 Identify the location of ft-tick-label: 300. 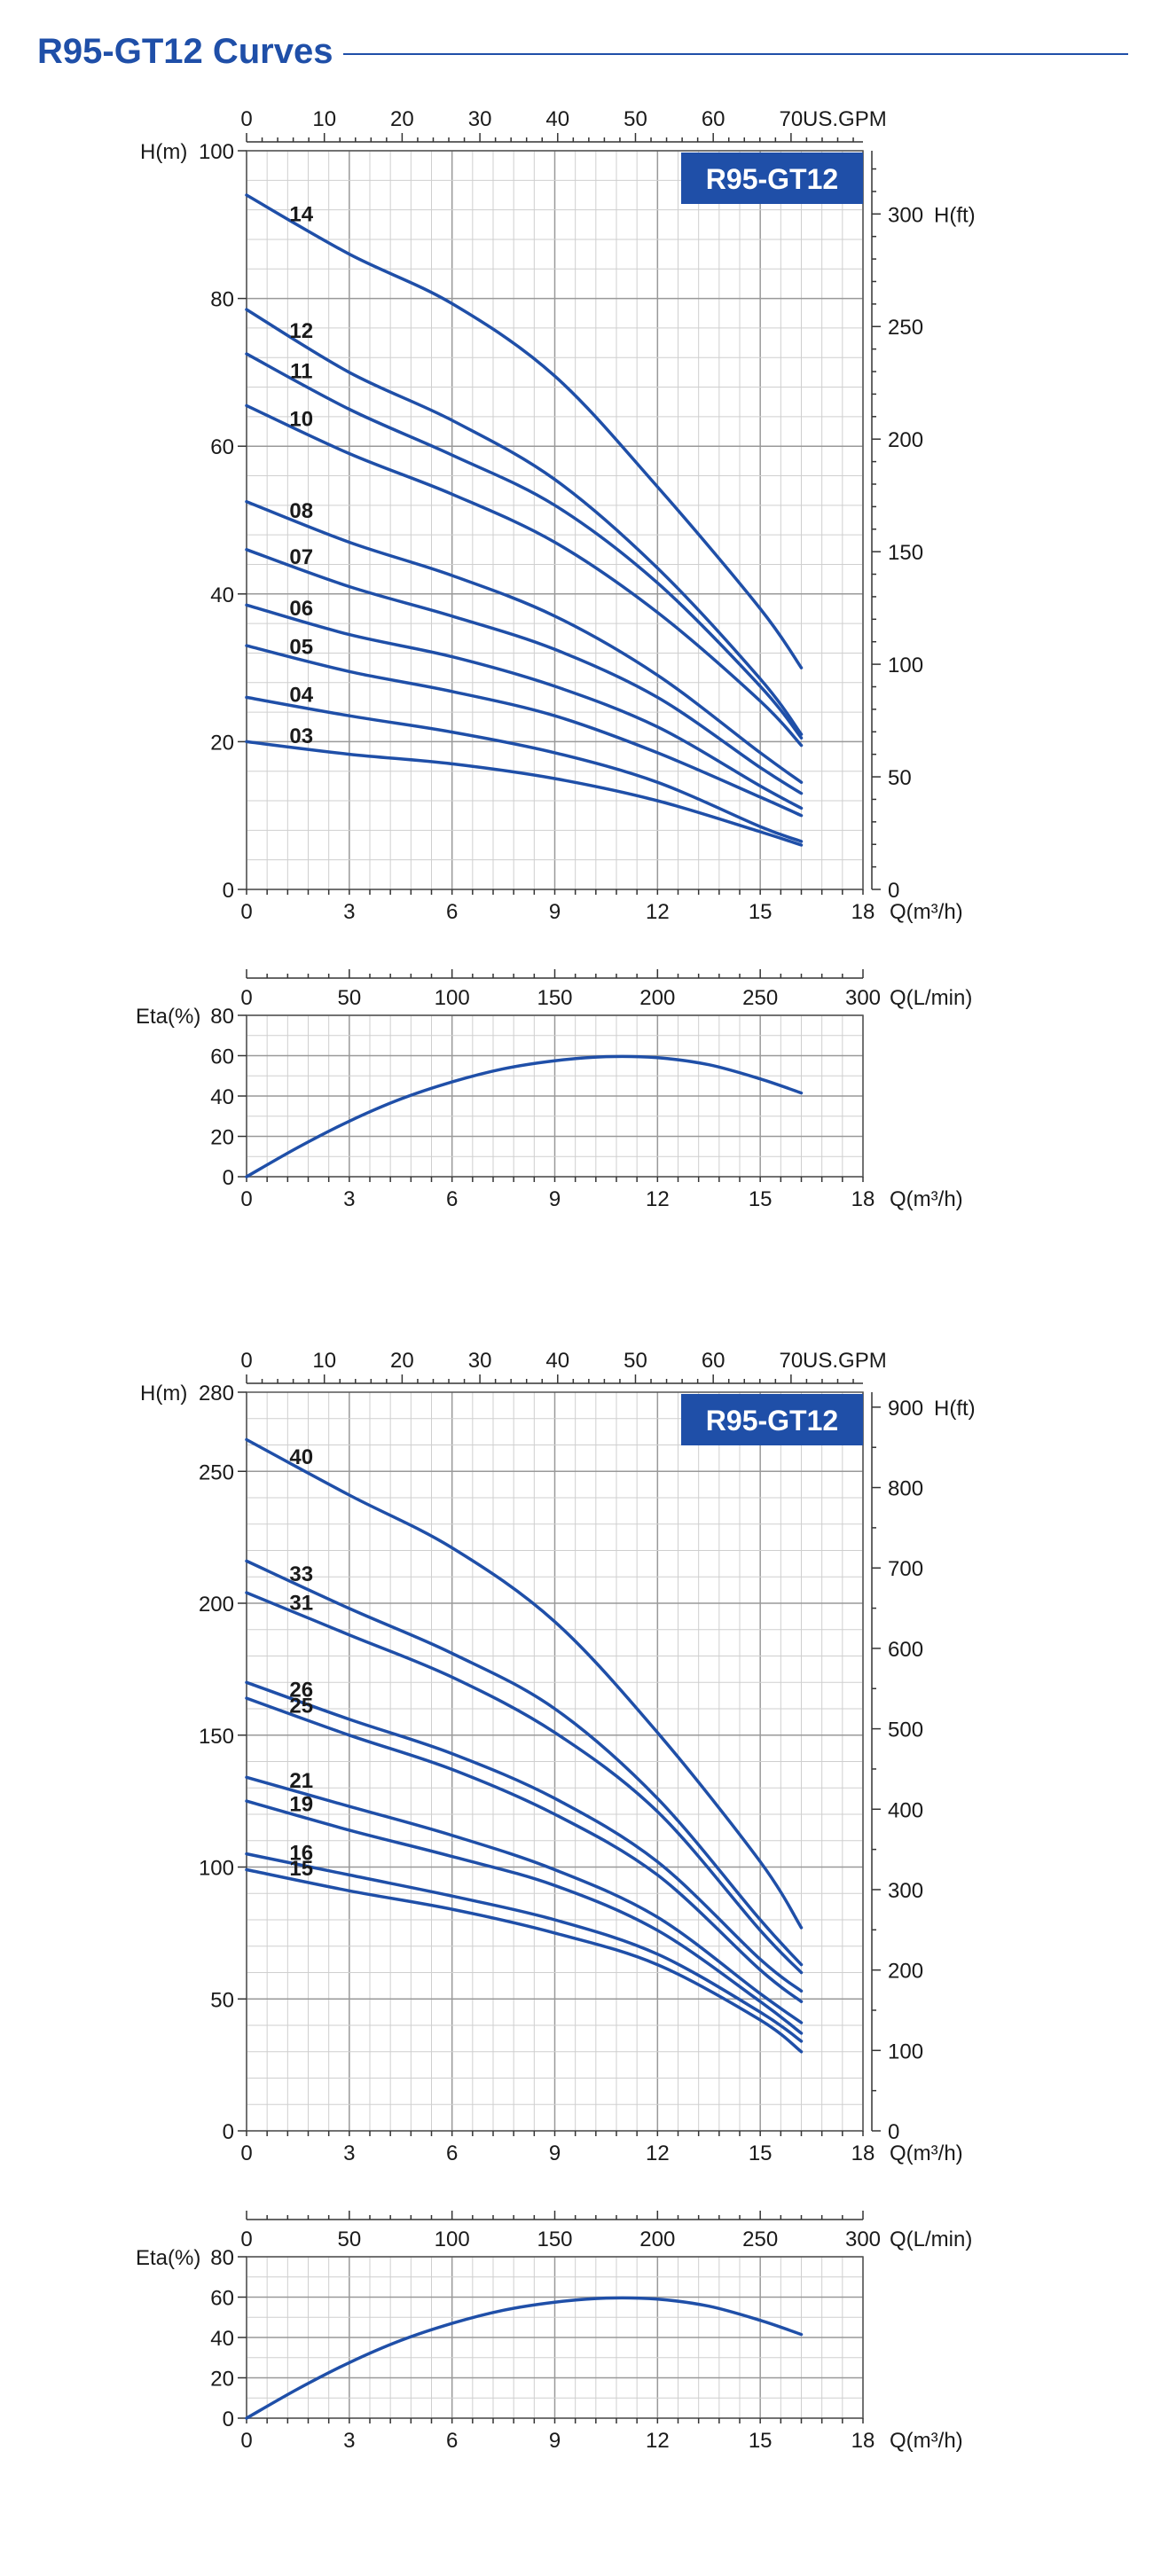
(905, 1891).